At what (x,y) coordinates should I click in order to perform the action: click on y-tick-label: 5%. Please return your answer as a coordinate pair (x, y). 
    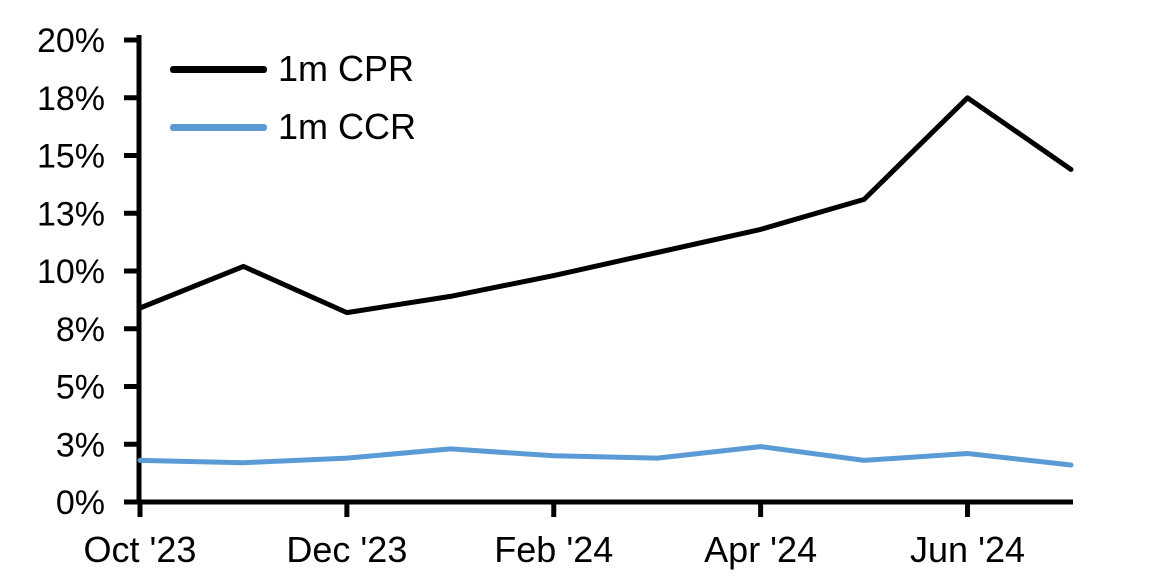
    Looking at the image, I should click on (80, 388).